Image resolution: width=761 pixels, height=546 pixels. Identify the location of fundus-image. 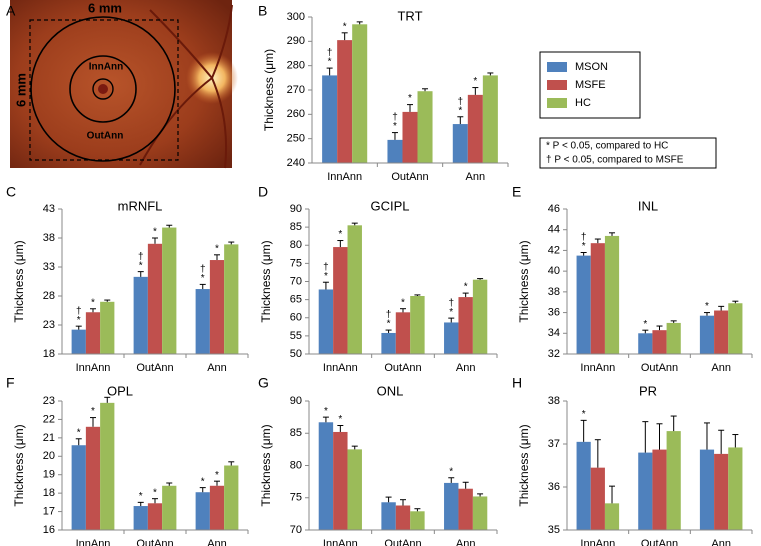
(124, 84).